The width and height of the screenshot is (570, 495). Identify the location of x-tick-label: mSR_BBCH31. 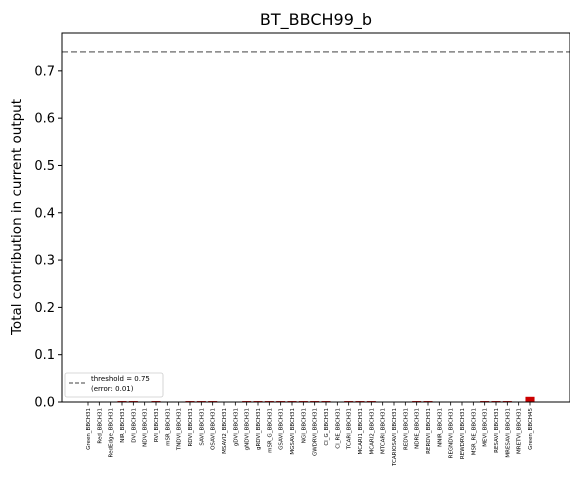
(168, 427).